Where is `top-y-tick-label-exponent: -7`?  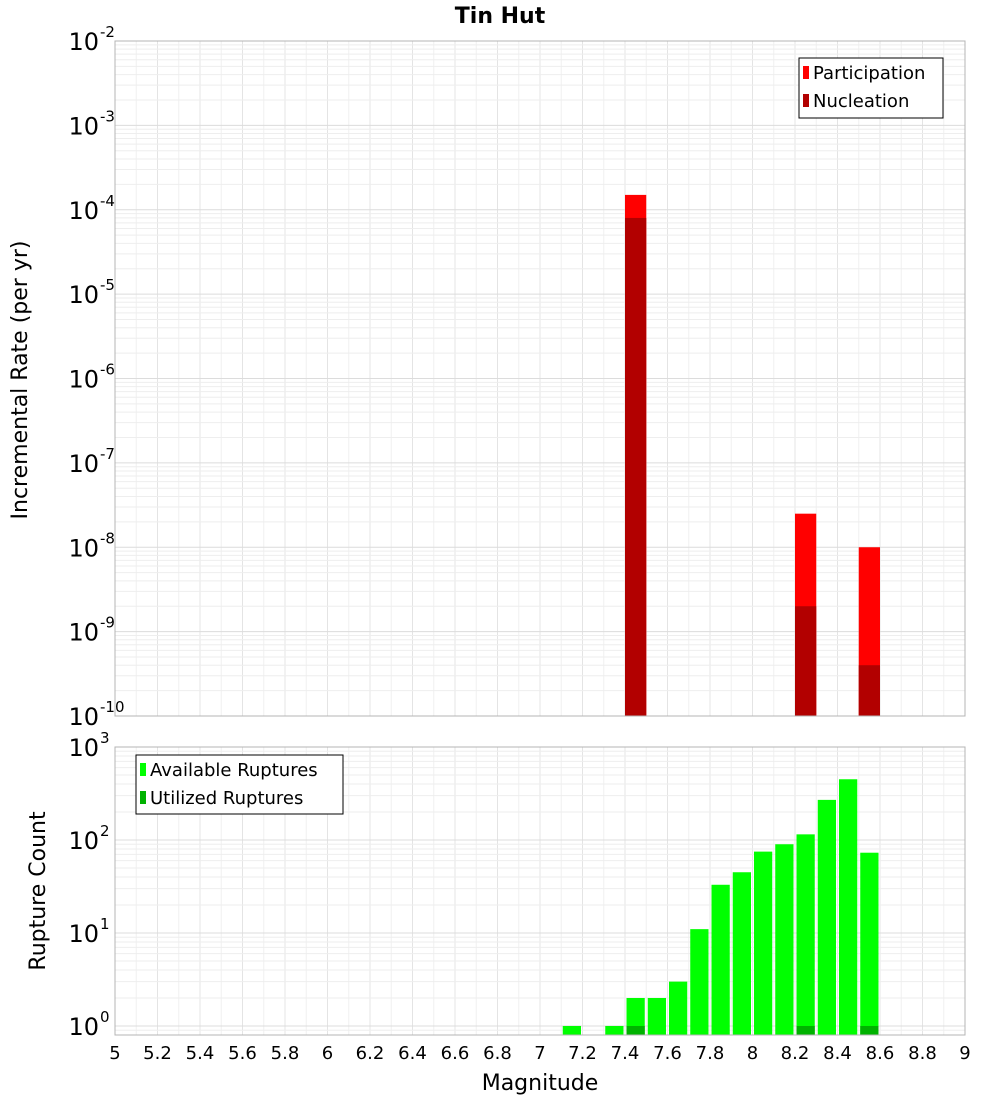
top-y-tick-label-exponent: -7 is located at coordinates (107, 454).